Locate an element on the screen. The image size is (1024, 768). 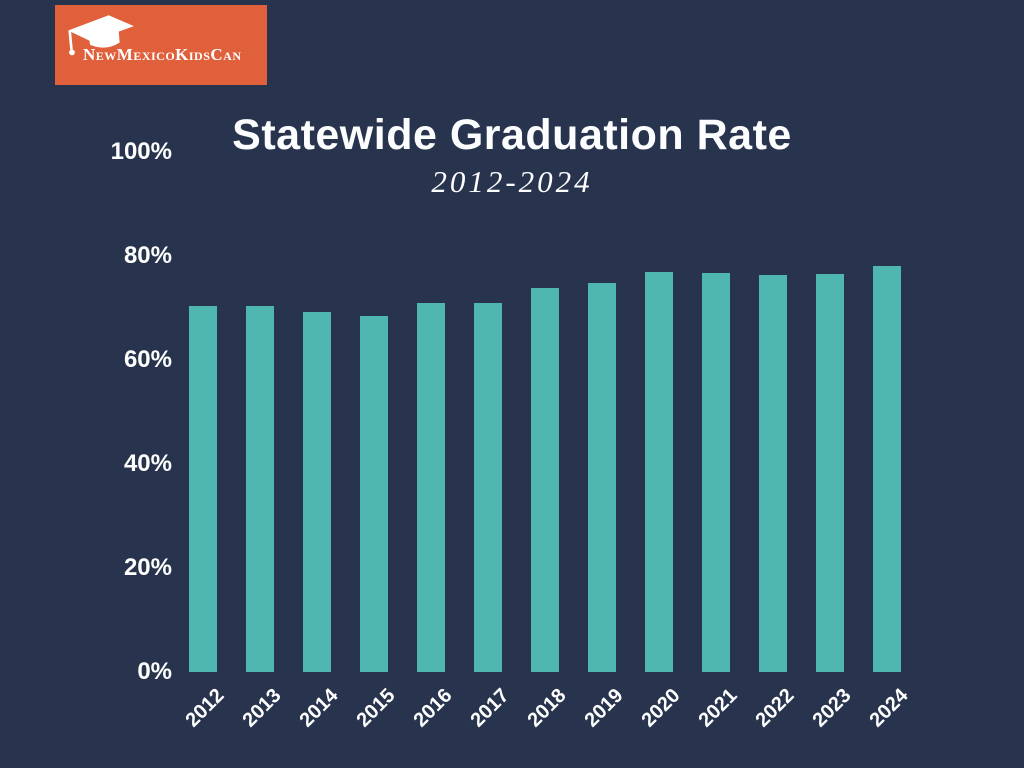
bar-2019 is located at coordinates (601, 477).